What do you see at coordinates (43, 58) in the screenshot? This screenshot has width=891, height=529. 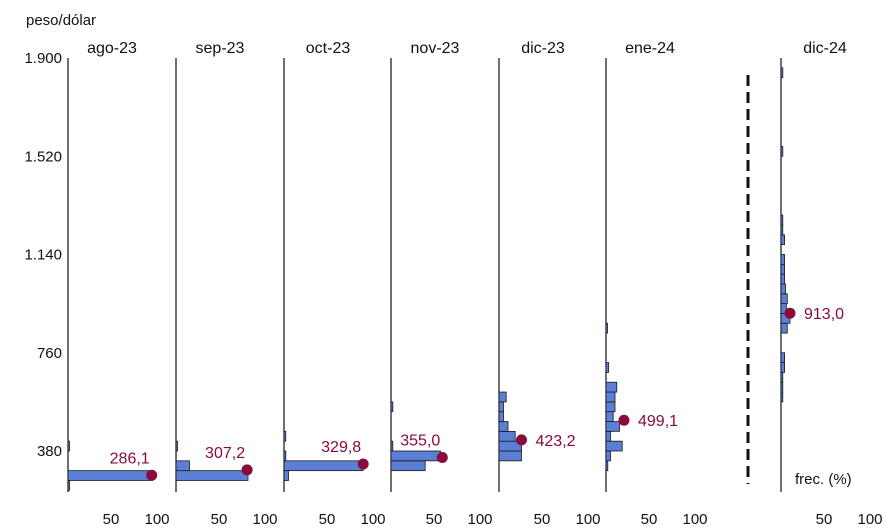 I see `y-tick-label: 1.900` at bounding box center [43, 58].